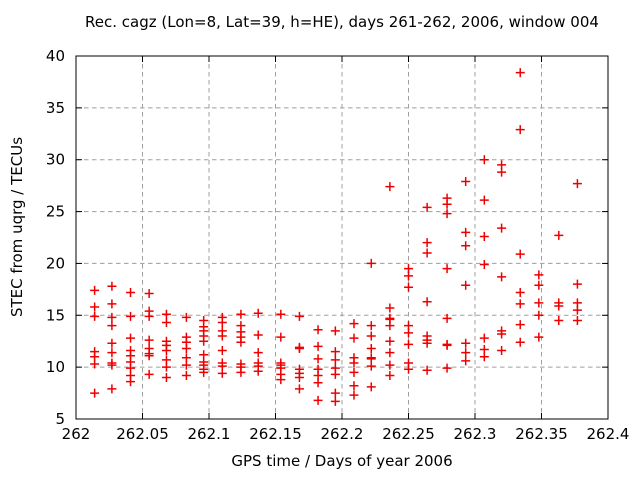  I want to click on y-tick-label: 30, so click(55, 160).